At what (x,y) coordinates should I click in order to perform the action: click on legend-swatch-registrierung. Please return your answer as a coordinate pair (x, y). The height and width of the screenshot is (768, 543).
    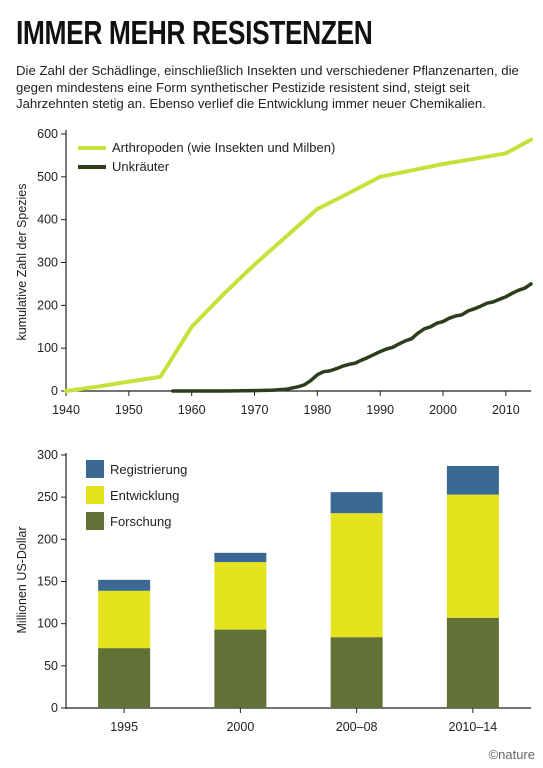
    Looking at the image, I should click on (95, 469).